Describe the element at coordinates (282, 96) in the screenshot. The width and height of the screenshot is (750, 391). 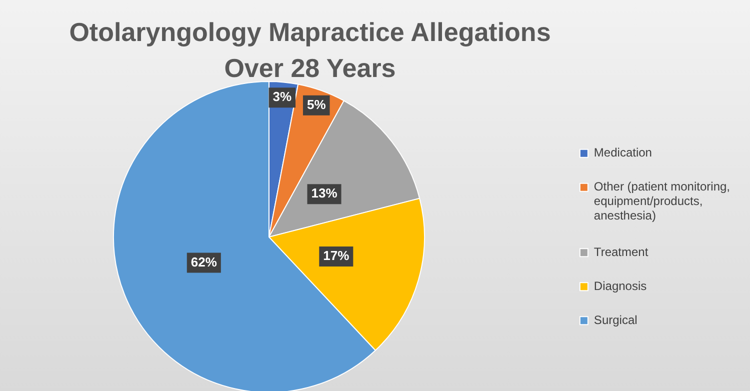
I see `data-label: 3%` at that location.